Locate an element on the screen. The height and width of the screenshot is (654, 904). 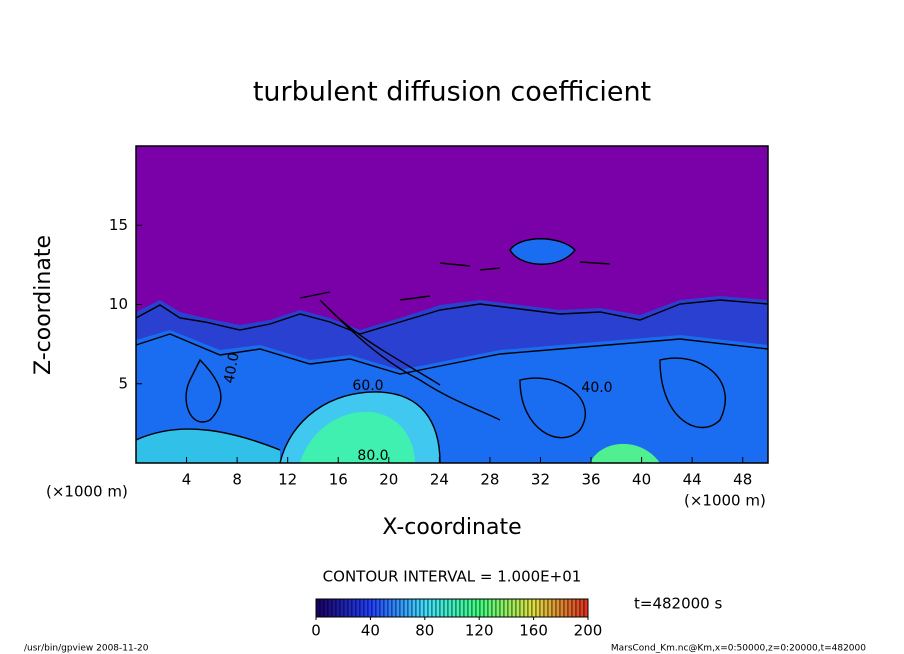
contour-interval: CONTOUR INTERVAL = 1.000E+01 is located at coordinates (452, 577).